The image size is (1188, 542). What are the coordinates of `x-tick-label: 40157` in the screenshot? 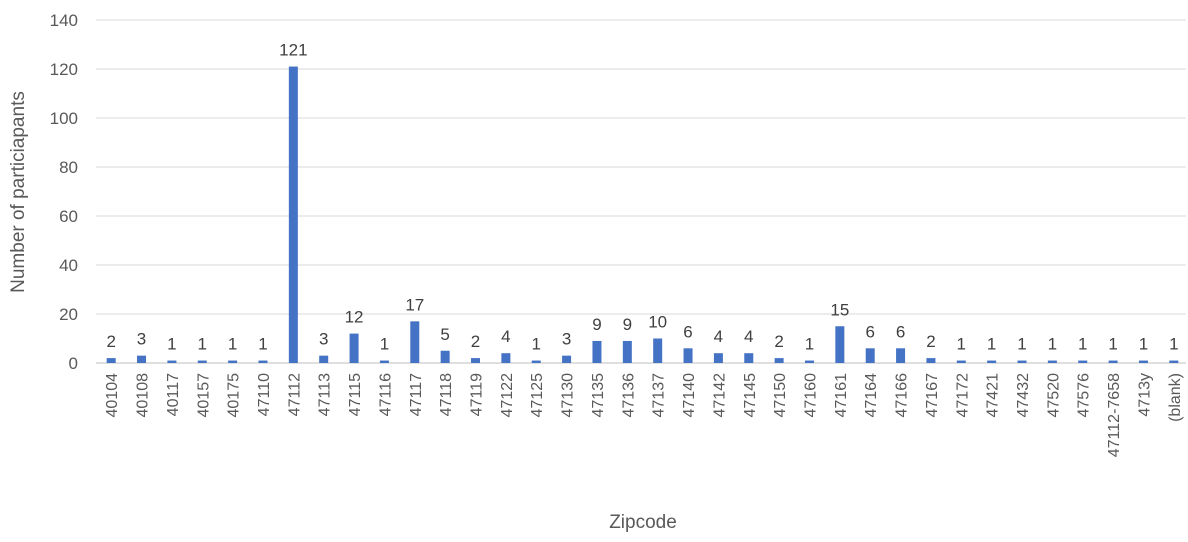 It's located at (203, 395).